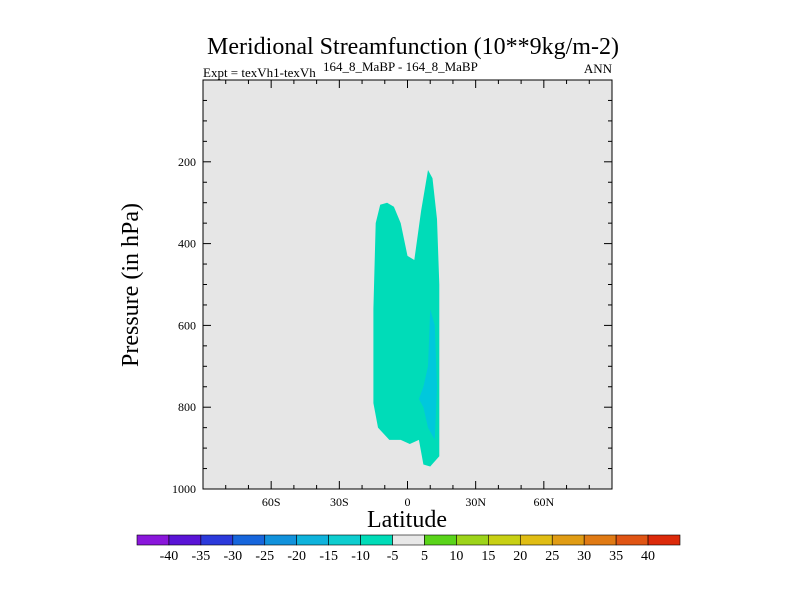 The height and width of the screenshot is (600, 800). I want to click on x-tick-label: 30S, so click(339, 502).